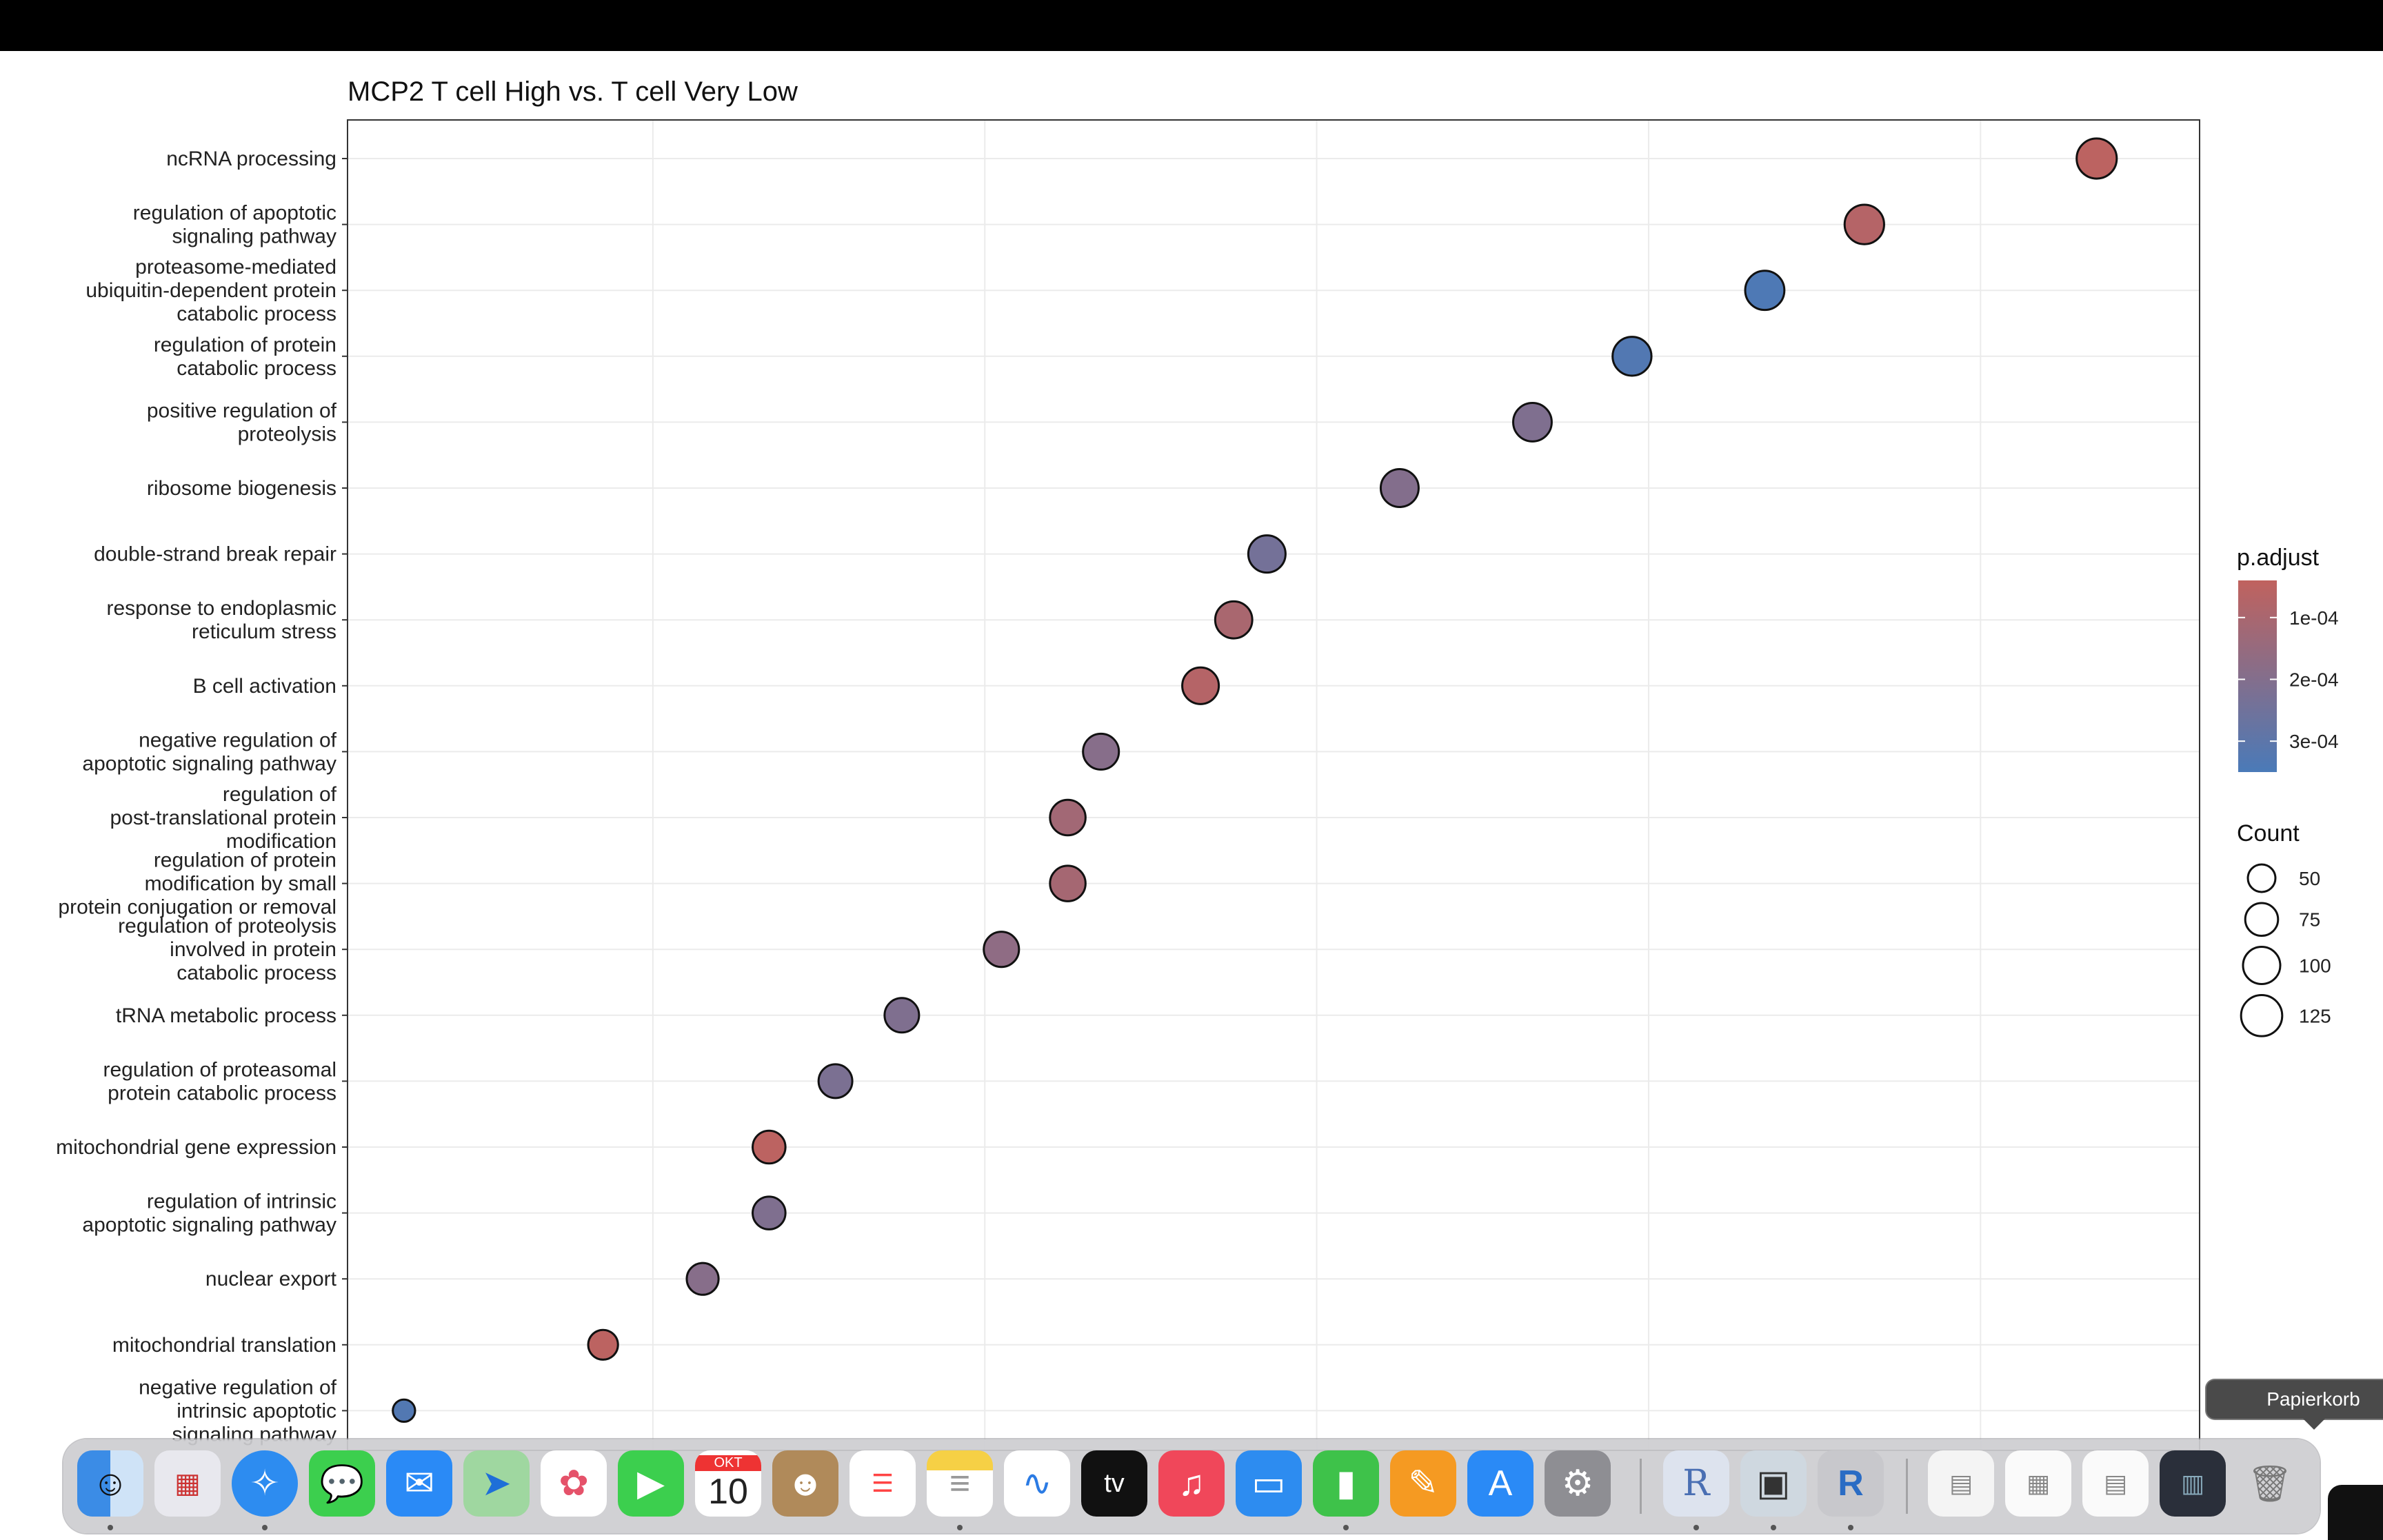  What do you see at coordinates (242, 422) in the screenshot?
I see `y-tick-label: positive regulation of proteolysis` at bounding box center [242, 422].